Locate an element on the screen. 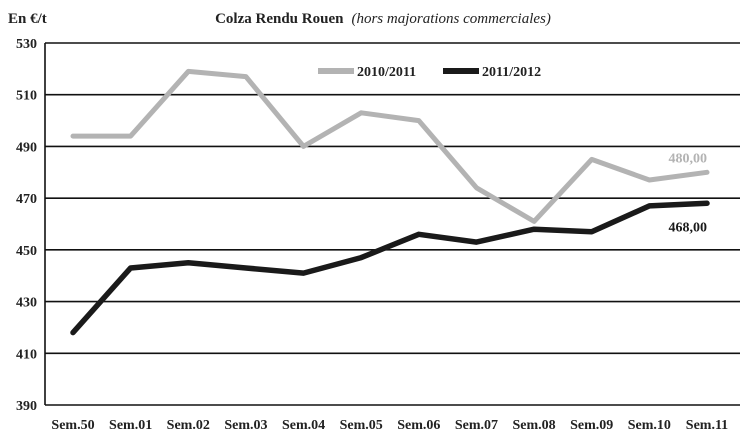 The height and width of the screenshot is (443, 747). legend: 2010/2011 2011/2012 is located at coordinates (429, 72).